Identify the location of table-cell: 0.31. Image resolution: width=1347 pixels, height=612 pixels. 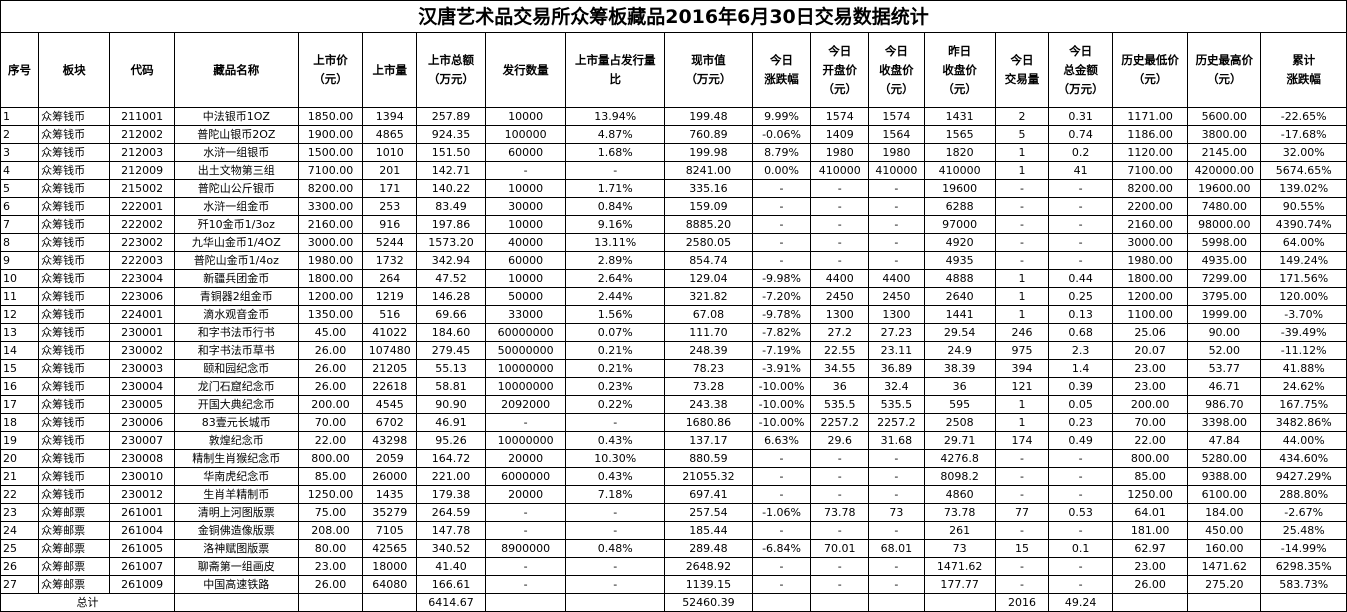
(1081, 116).